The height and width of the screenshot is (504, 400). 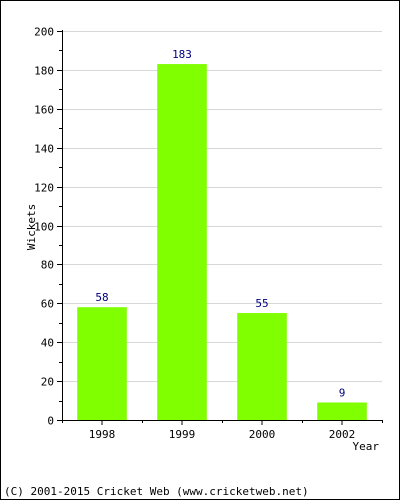 What do you see at coordinates (182, 434) in the screenshot?
I see `x-tick-label: 1999` at bounding box center [182, 434].